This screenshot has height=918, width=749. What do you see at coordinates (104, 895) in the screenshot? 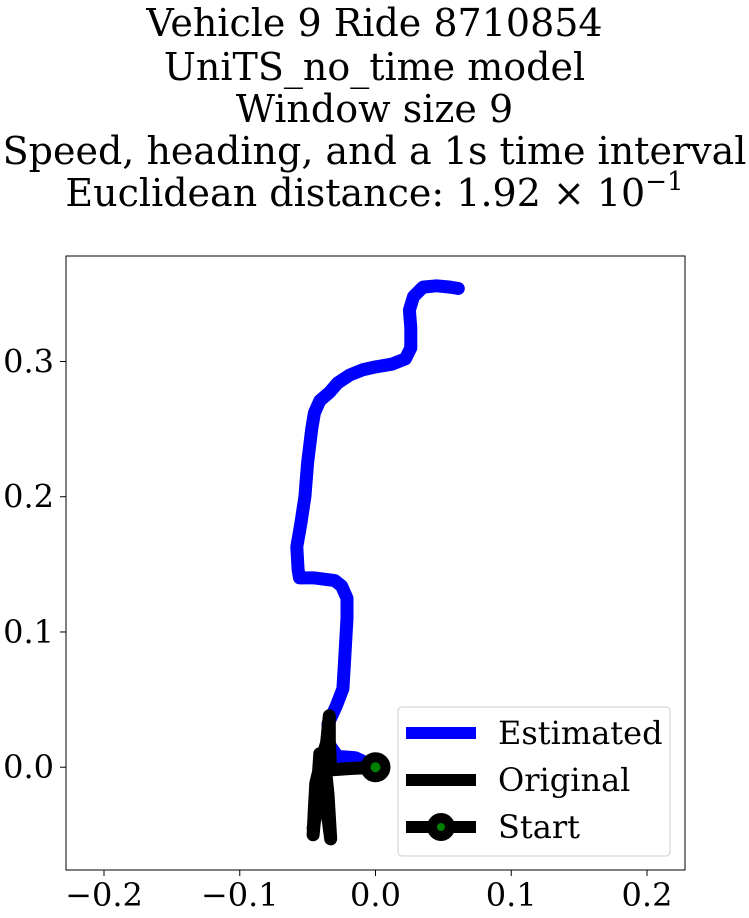
I see `x-tick-label: −0.2` at bounding box center [104, 895].